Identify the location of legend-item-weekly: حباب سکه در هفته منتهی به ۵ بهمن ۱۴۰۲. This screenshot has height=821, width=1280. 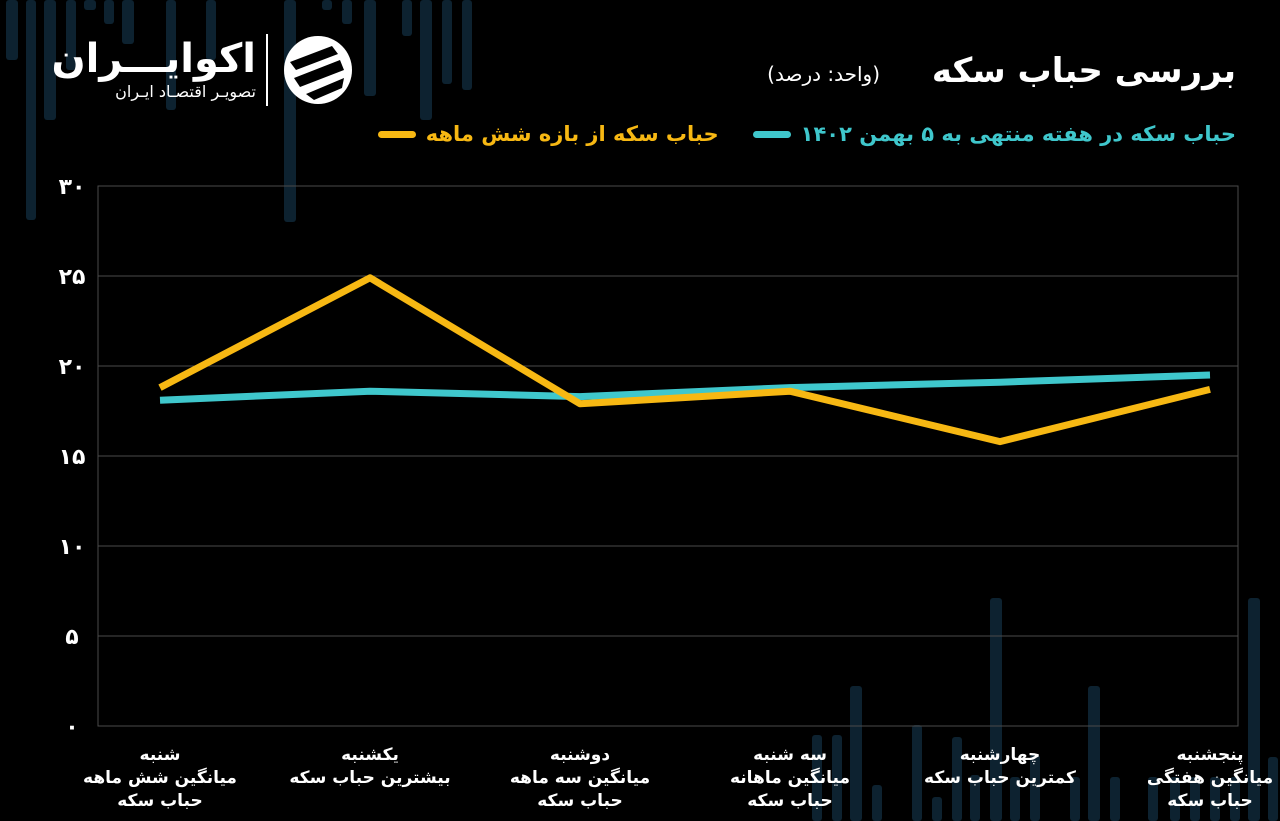
(994, 134).